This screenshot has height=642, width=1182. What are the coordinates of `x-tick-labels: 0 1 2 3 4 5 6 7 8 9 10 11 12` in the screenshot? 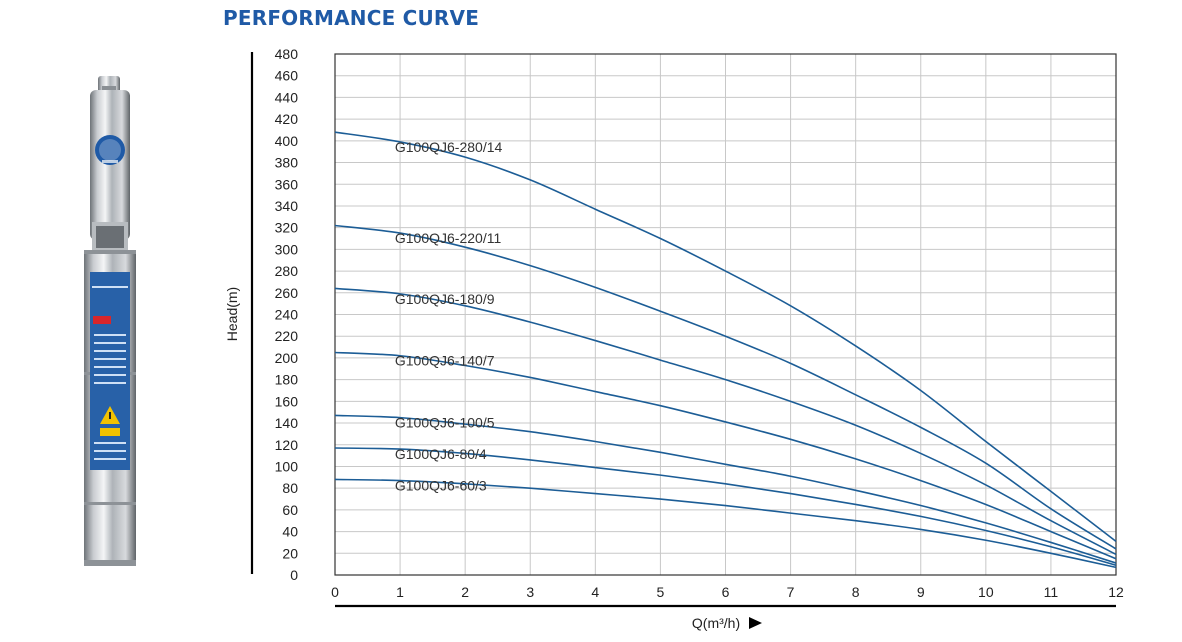 It's located at (727, 592).